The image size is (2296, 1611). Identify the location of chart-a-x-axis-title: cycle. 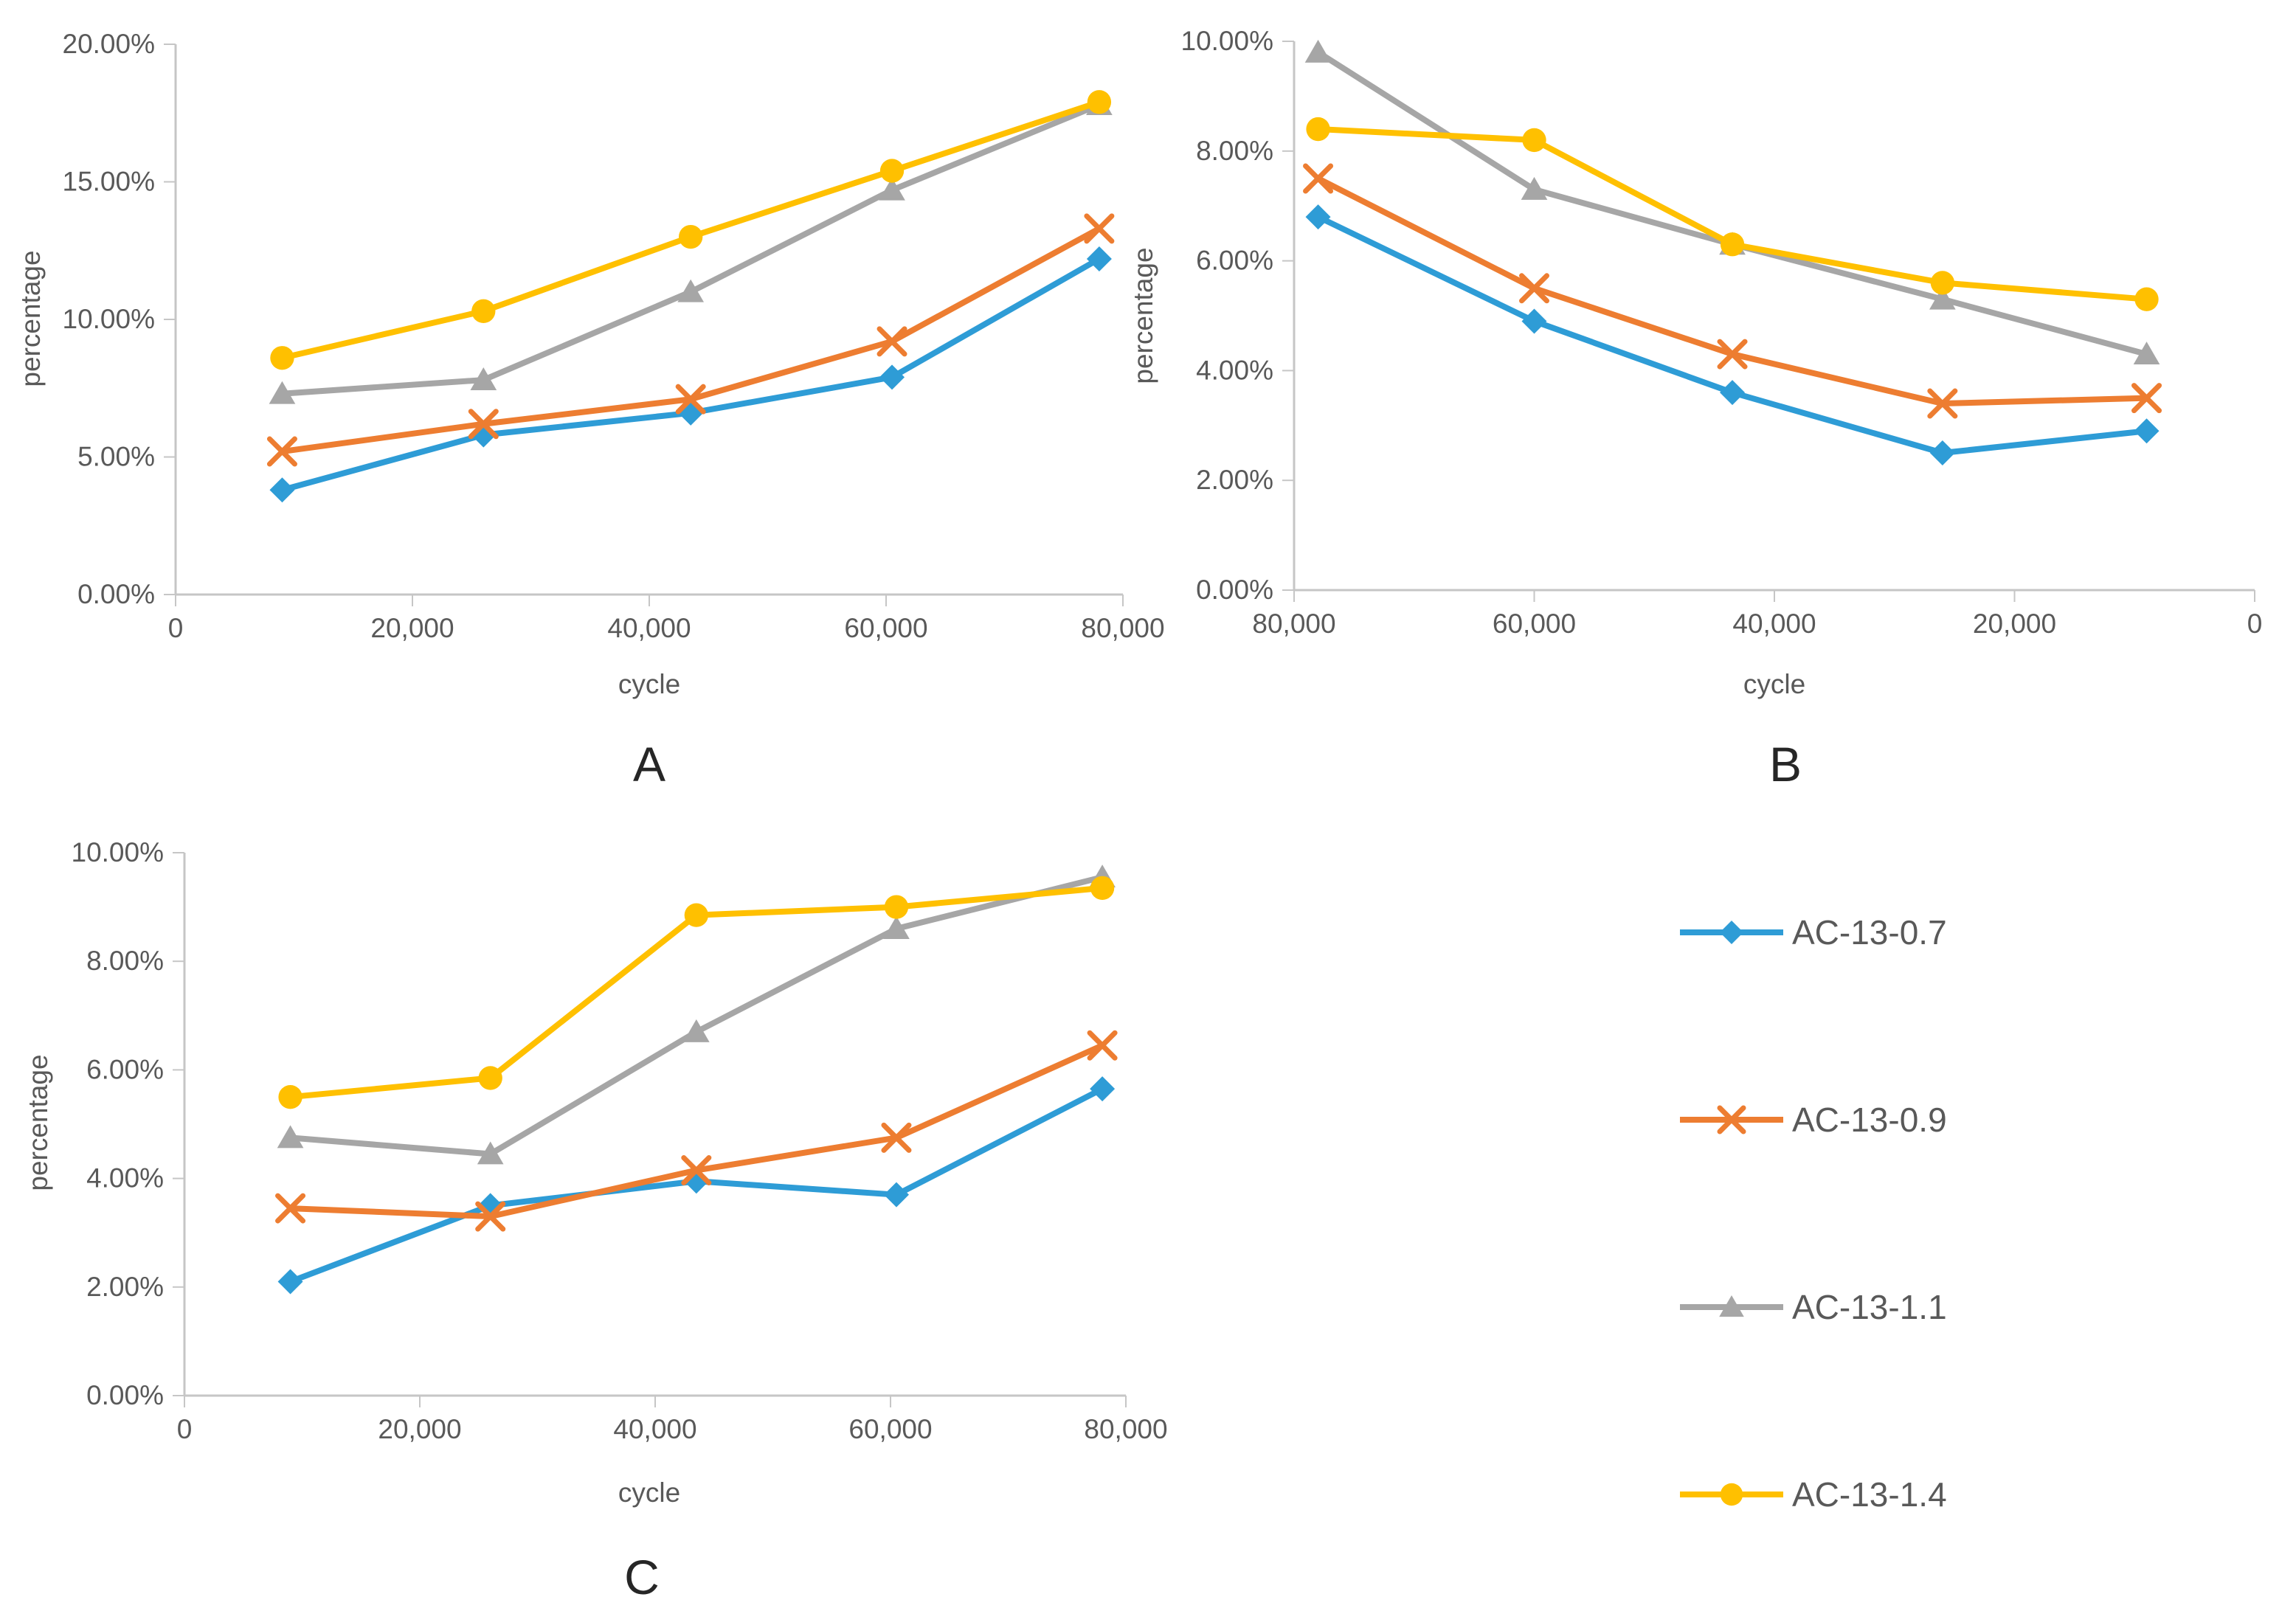
(649, 684).